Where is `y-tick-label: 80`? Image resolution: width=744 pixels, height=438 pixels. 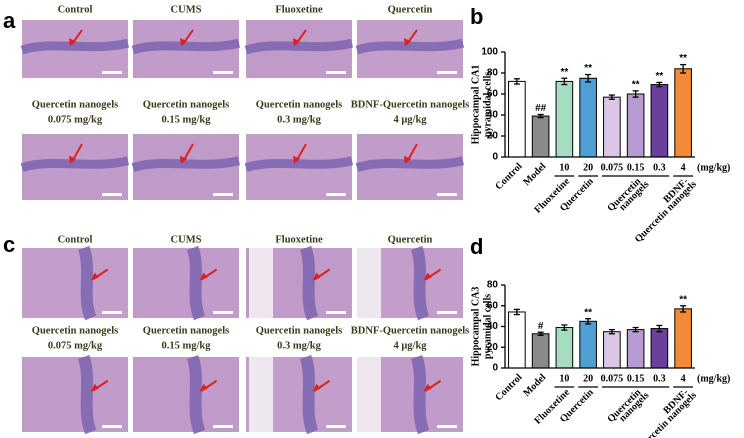
y-tick-label: 80 is located at coordinates (493, 73).